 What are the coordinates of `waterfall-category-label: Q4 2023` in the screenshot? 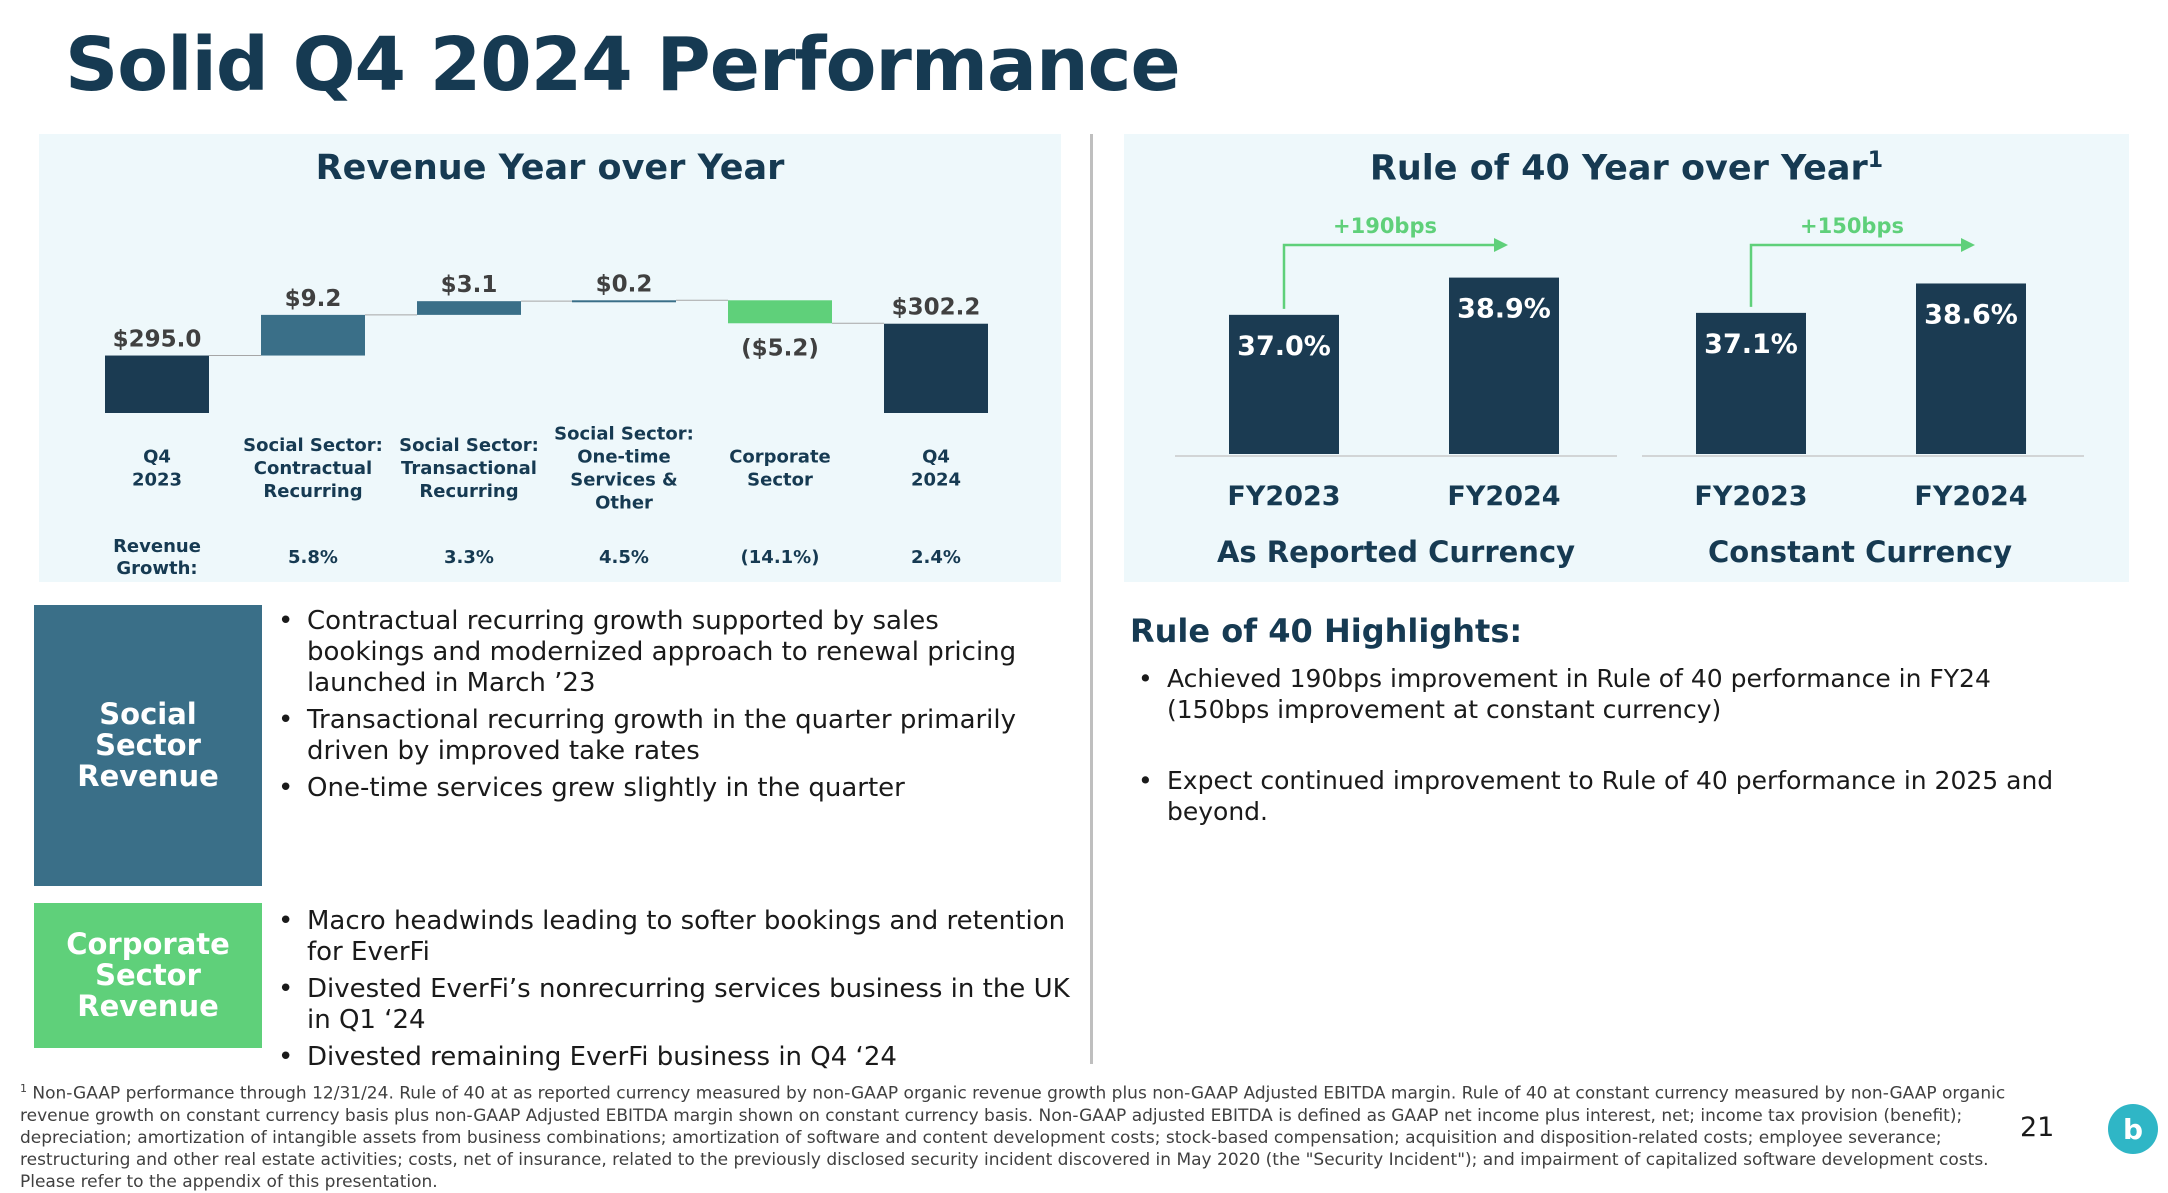 It's located at (157, 469).